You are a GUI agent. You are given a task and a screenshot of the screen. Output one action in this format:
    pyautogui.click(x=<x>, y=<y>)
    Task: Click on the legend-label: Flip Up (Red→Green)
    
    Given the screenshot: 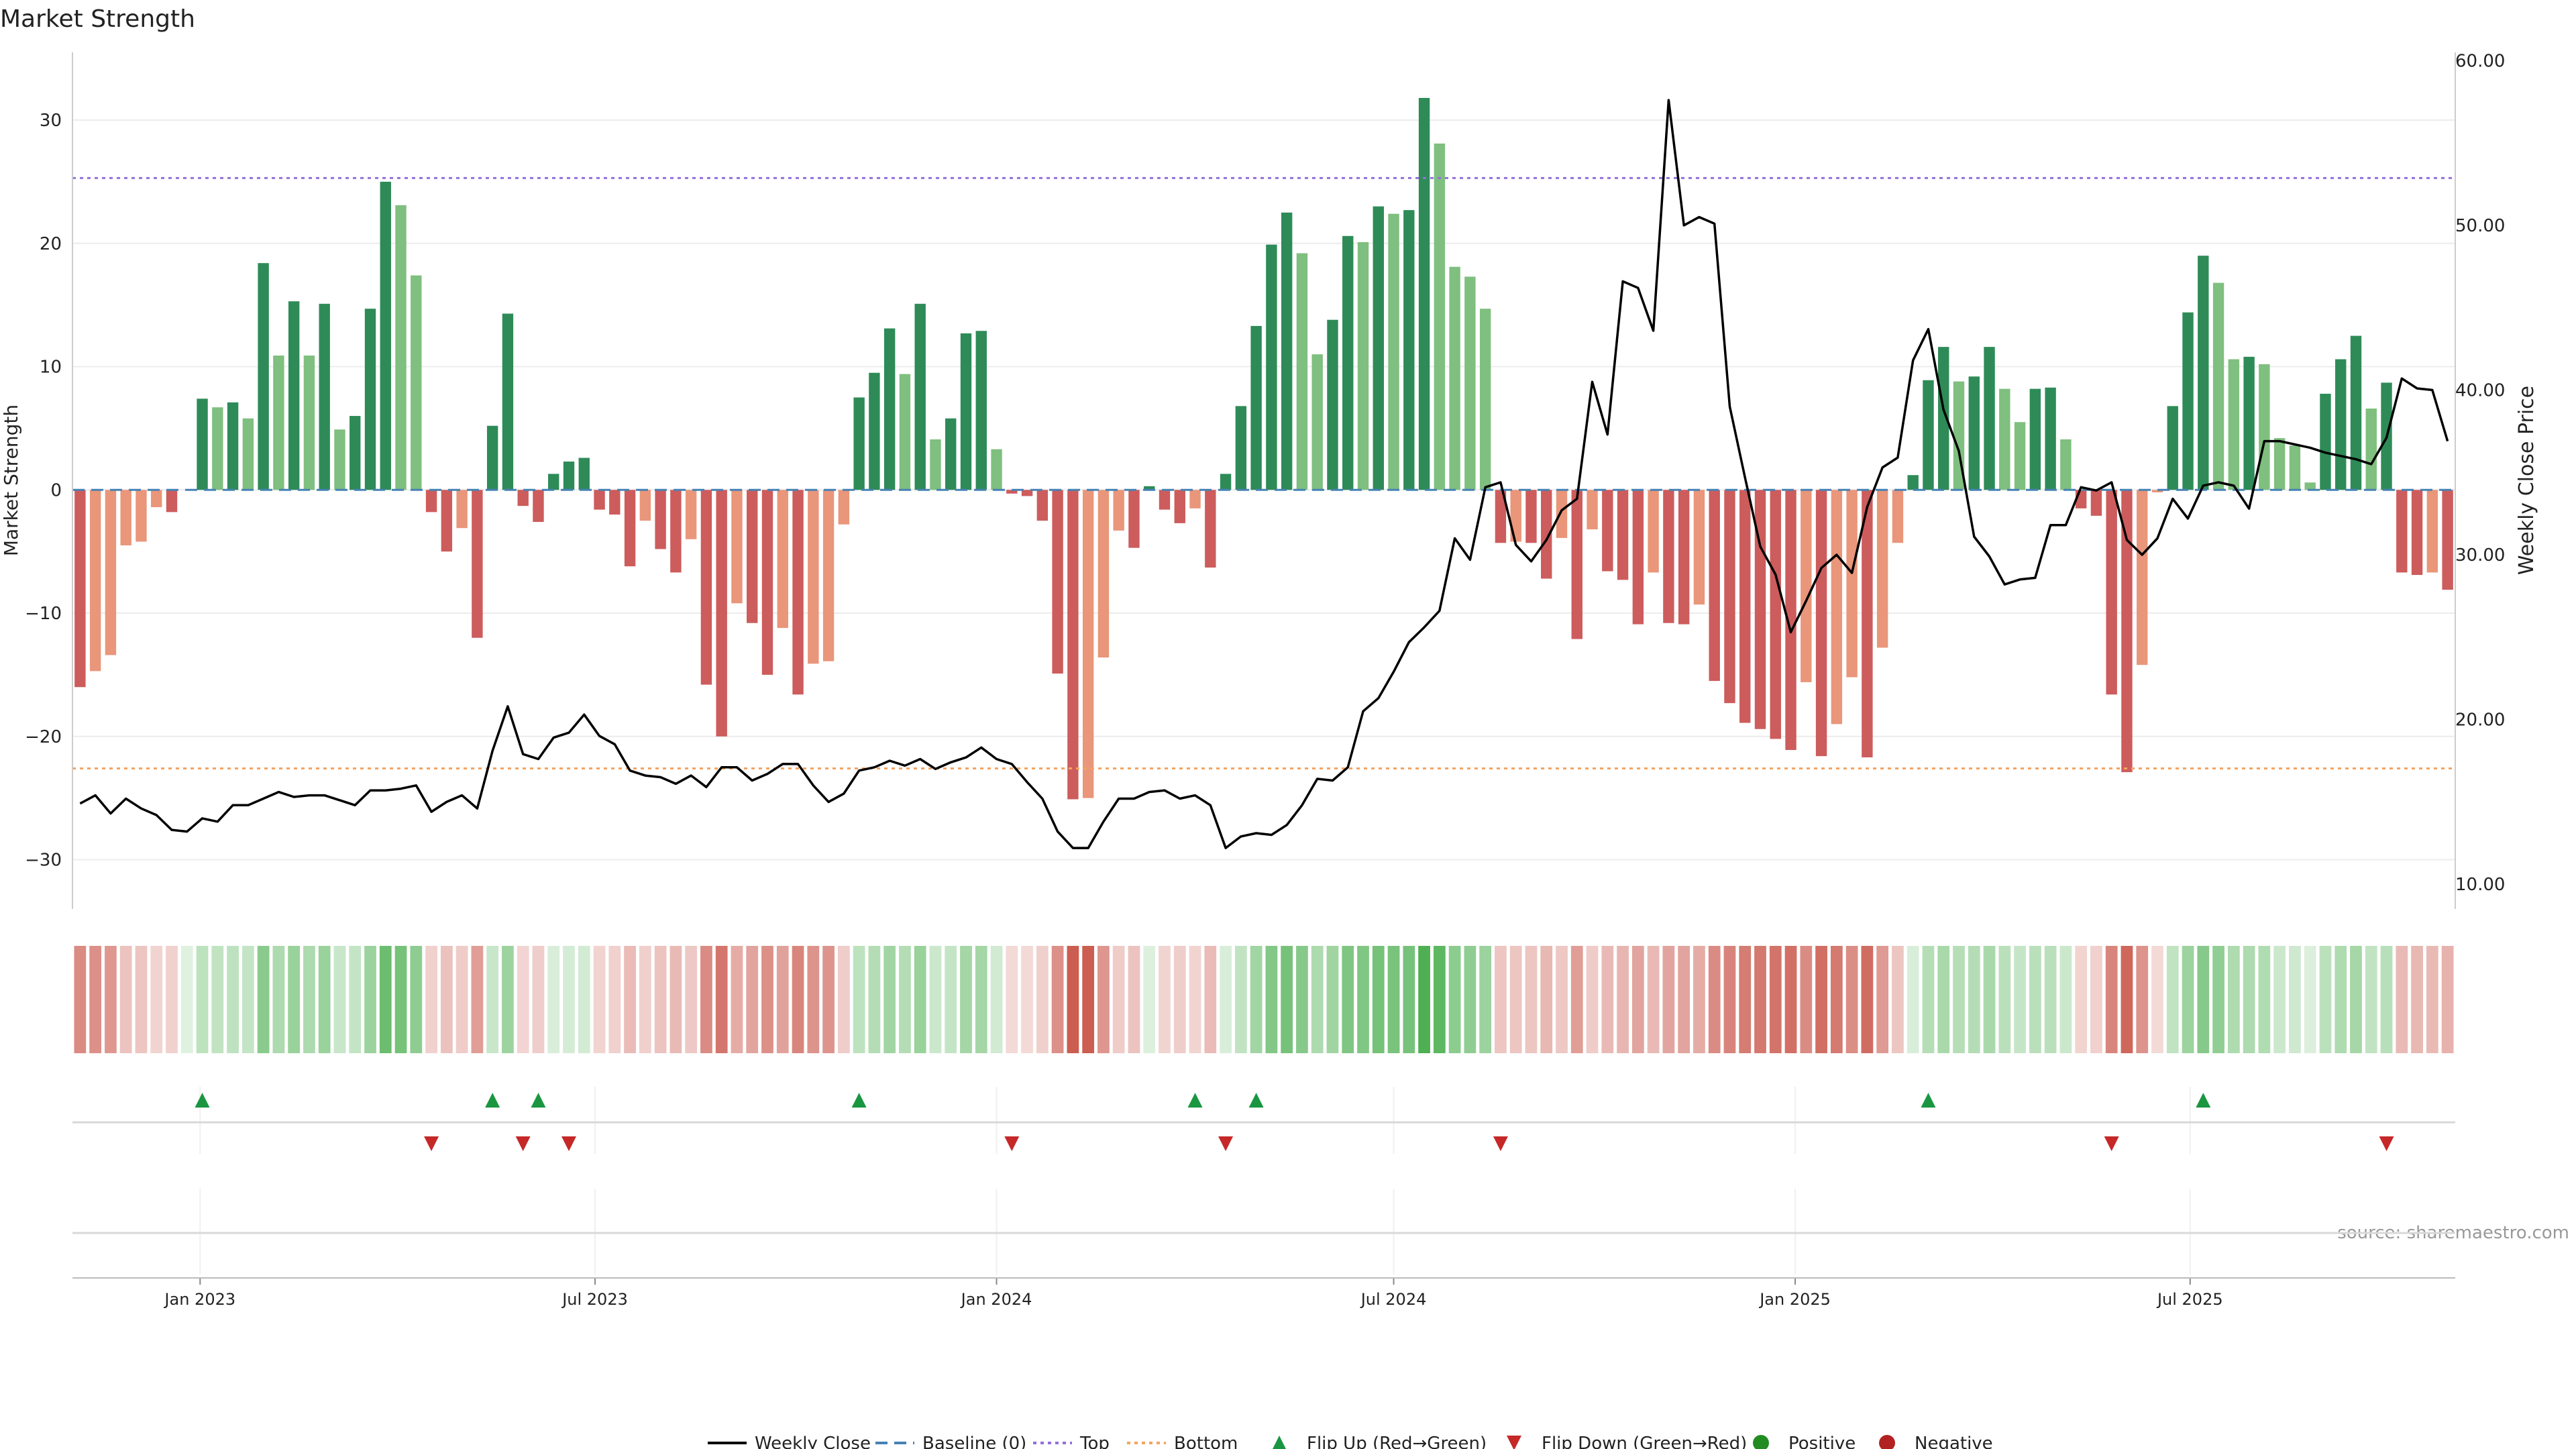 What is the action you would take?
    pyautogui.click(x=1397, y=1441)
    